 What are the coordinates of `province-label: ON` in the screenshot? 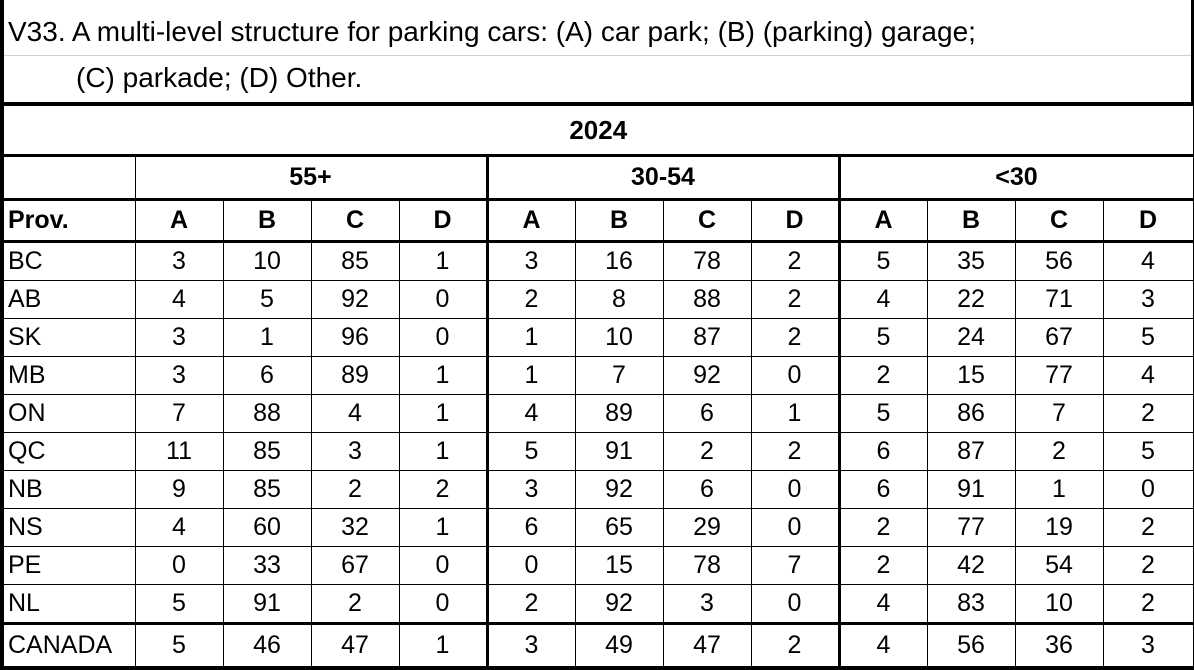 It's located at (68, 413).